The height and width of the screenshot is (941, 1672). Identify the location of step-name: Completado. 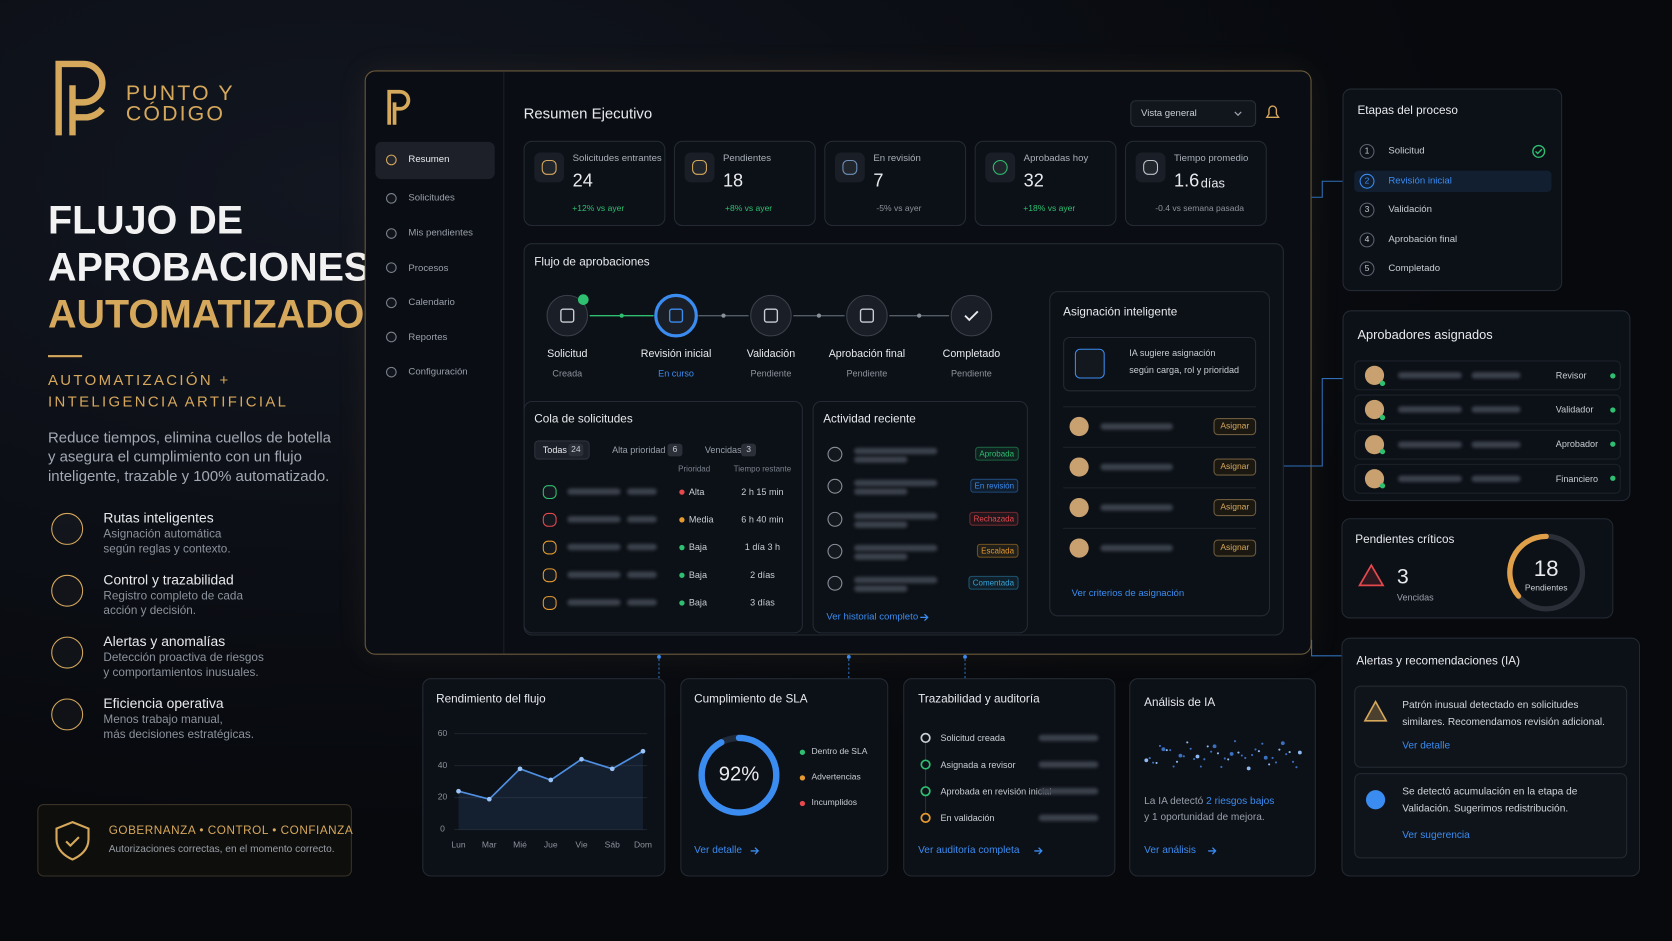
(971, 354).